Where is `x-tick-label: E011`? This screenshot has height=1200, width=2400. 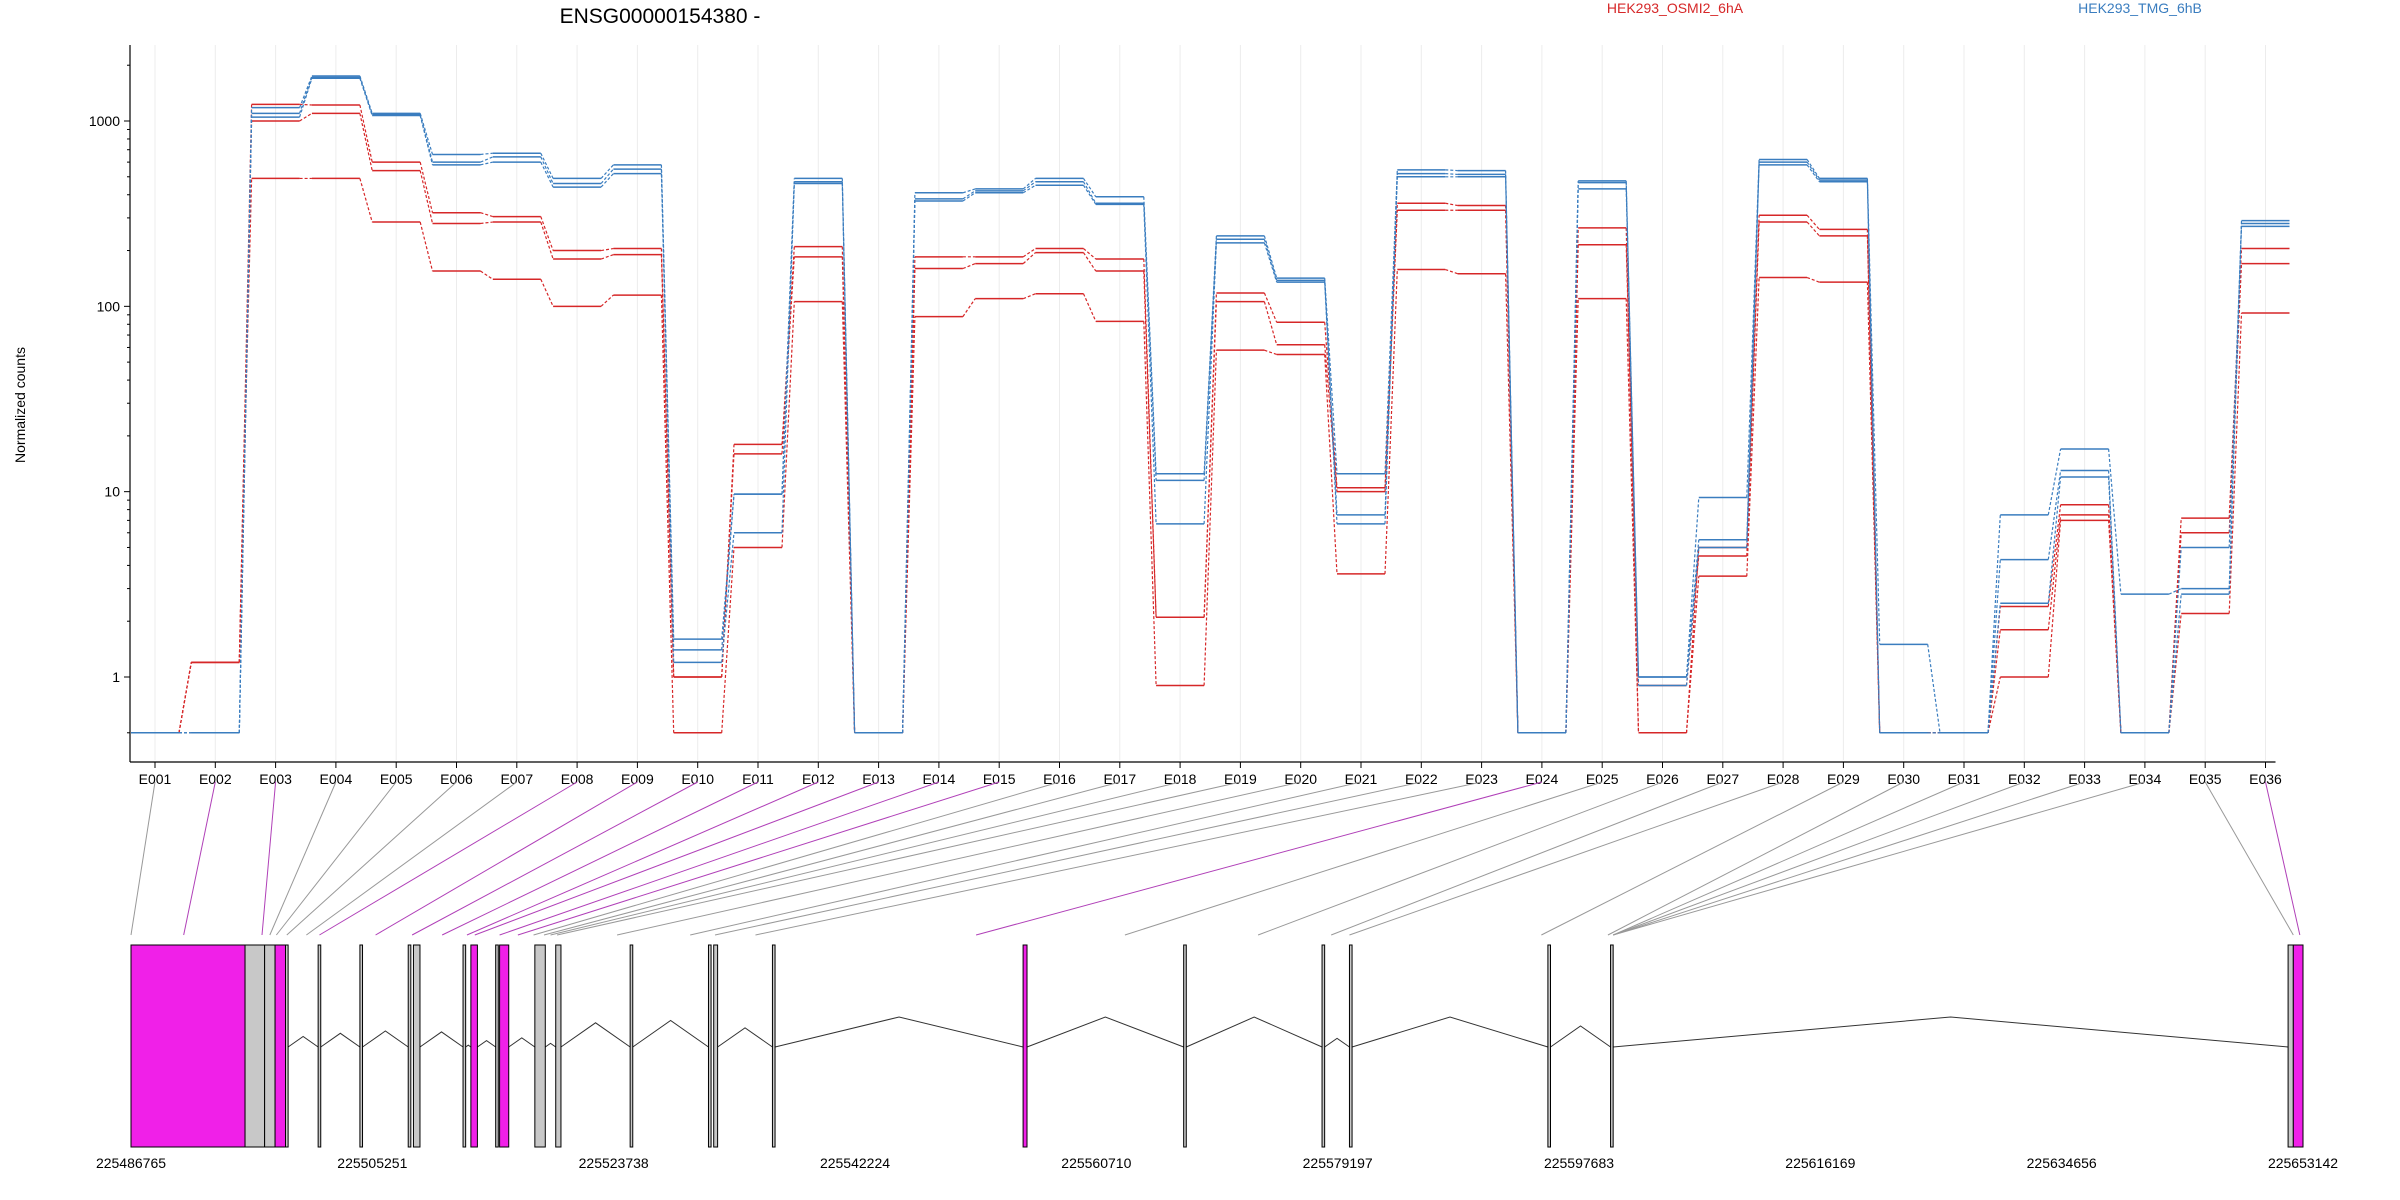 x-tick-label: E011 is located at coordinates (758, 779).